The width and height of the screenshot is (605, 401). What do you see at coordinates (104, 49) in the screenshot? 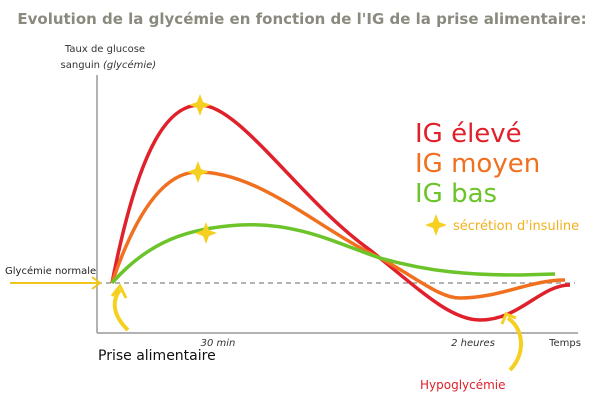
I see `y-label: Taux de glucose` at bounding box center [104, 49].